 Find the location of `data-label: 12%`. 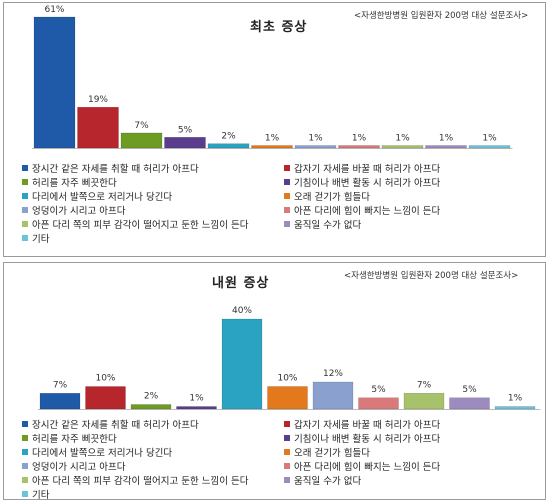

data-label: 12% is located at coordinates (333, 374).